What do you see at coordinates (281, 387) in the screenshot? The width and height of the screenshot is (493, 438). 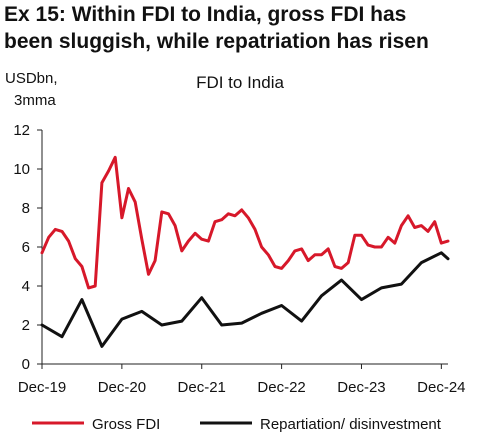 I see `x-tick-label: Dec-22` at bounding box center [281, 387].